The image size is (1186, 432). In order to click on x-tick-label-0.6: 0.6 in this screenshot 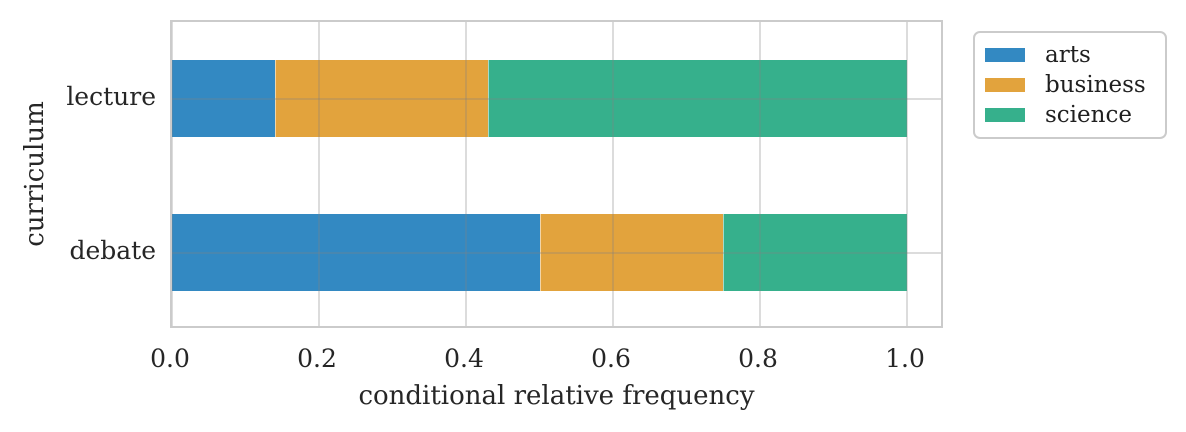, I will do `click(611, 358)`.